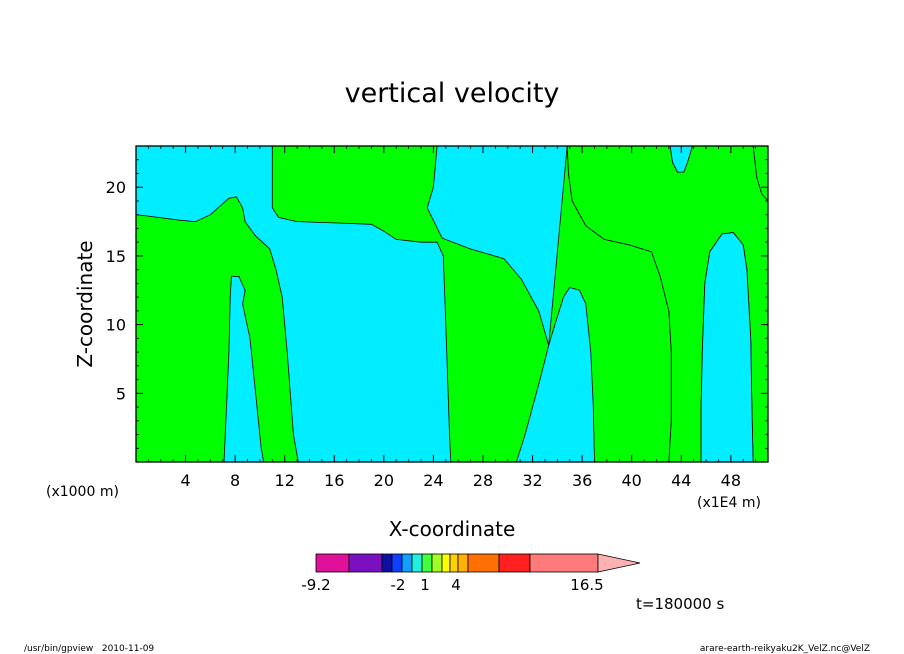 This screenshot has height=654, width=904. What do you see at coordinates (785, 649) in the screenshot?
I see `footer-right: arare-earth-reikyaku2K_VelZ.nc@VelZ` at bounding box center [785, 649].